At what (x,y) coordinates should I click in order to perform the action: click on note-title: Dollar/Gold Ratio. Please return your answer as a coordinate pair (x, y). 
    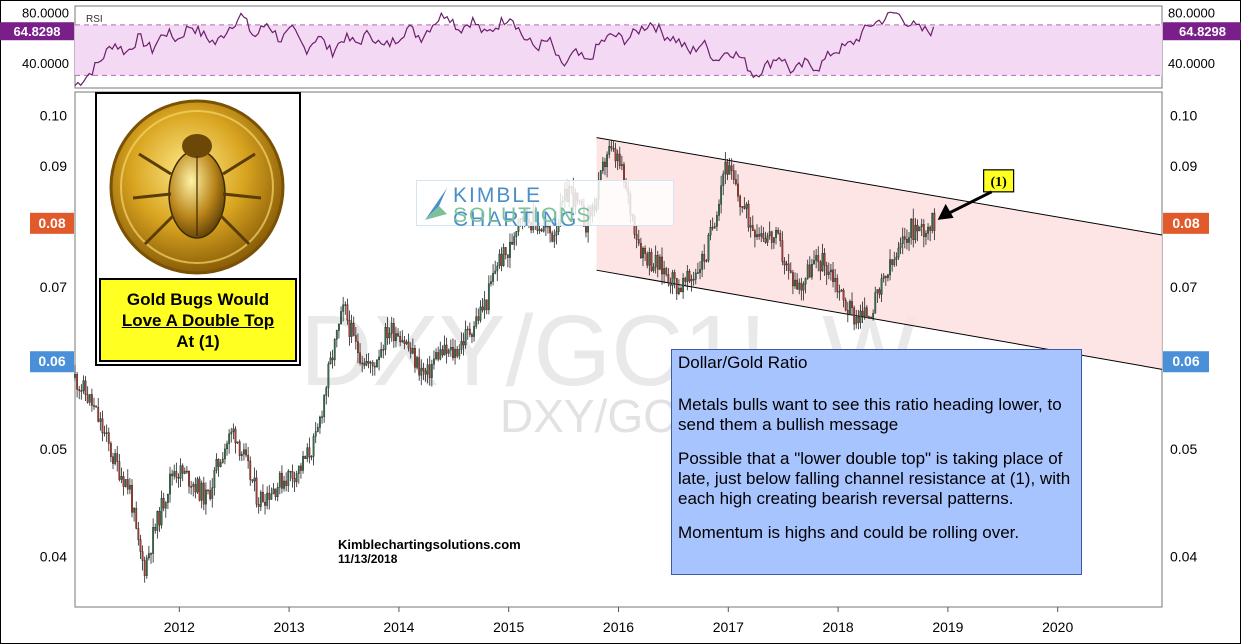
    Looking at the image, I should click on (743, 362).